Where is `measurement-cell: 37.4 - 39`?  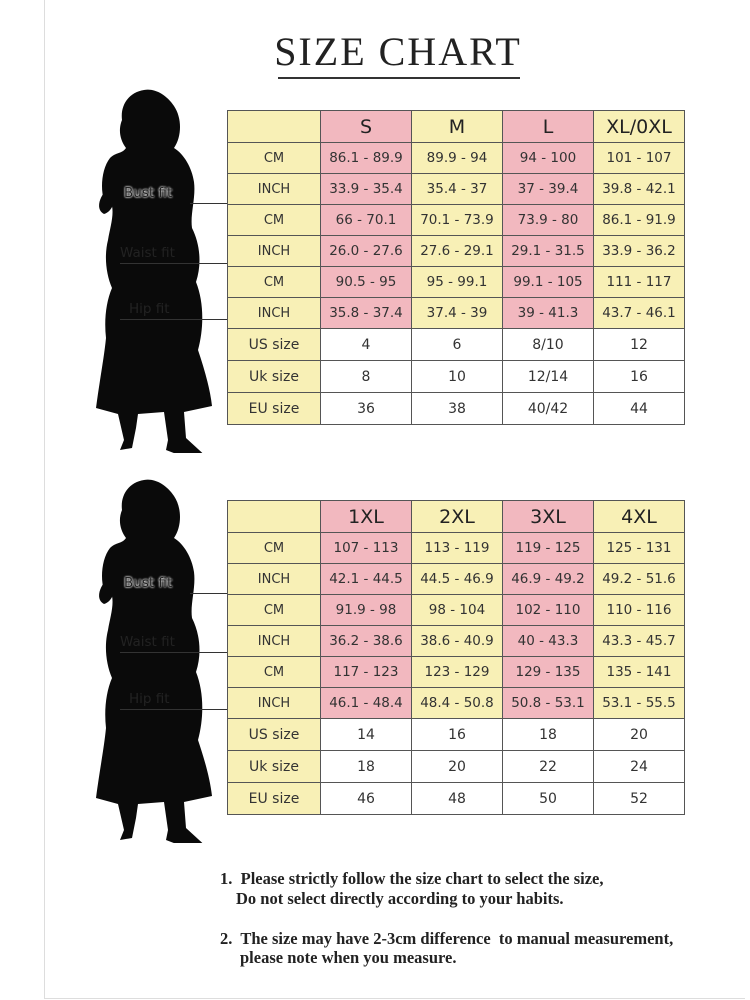 measurement-cell: 37.4 - 39 is located at coordinates (457, 313).